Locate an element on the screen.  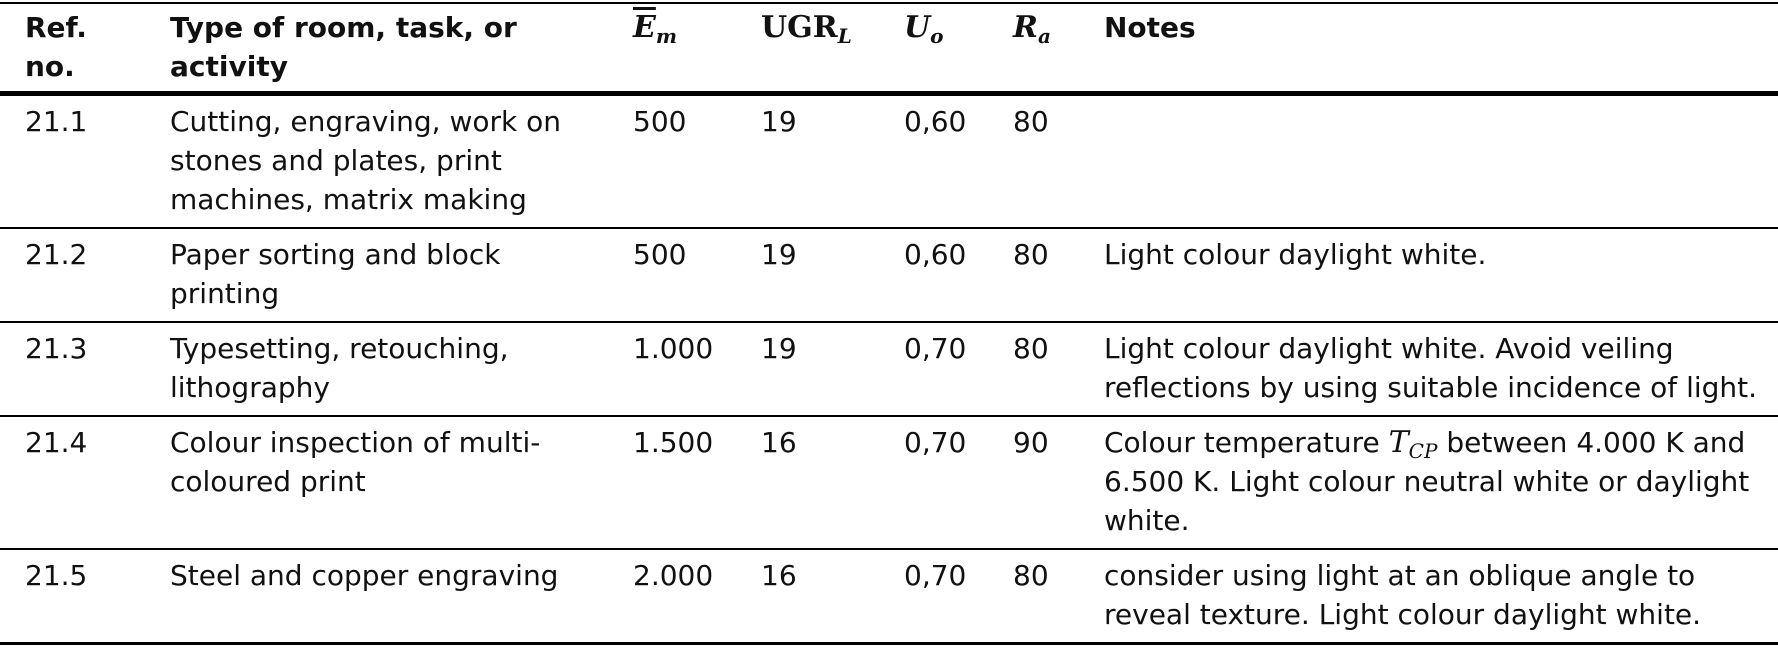
symbol-base: R is located at coordinates (1025, 27).